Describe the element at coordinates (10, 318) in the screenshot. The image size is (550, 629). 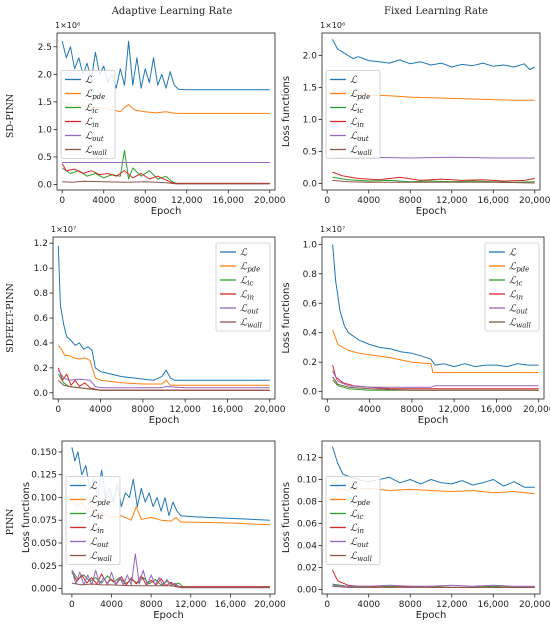
I see `row-title-sdfeet-pinn: SDFEET-PINN` at that location.